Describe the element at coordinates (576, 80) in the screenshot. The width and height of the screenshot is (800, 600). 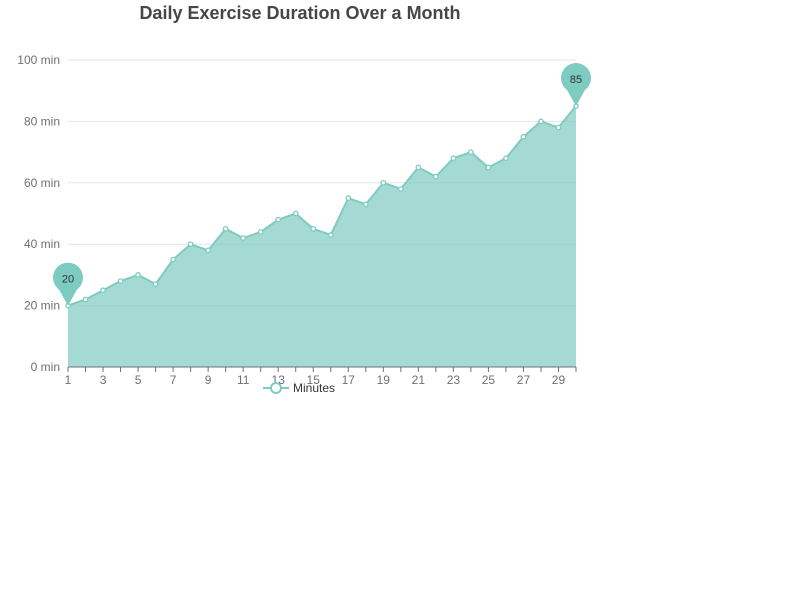
I see `pin-label: 85` at that location.